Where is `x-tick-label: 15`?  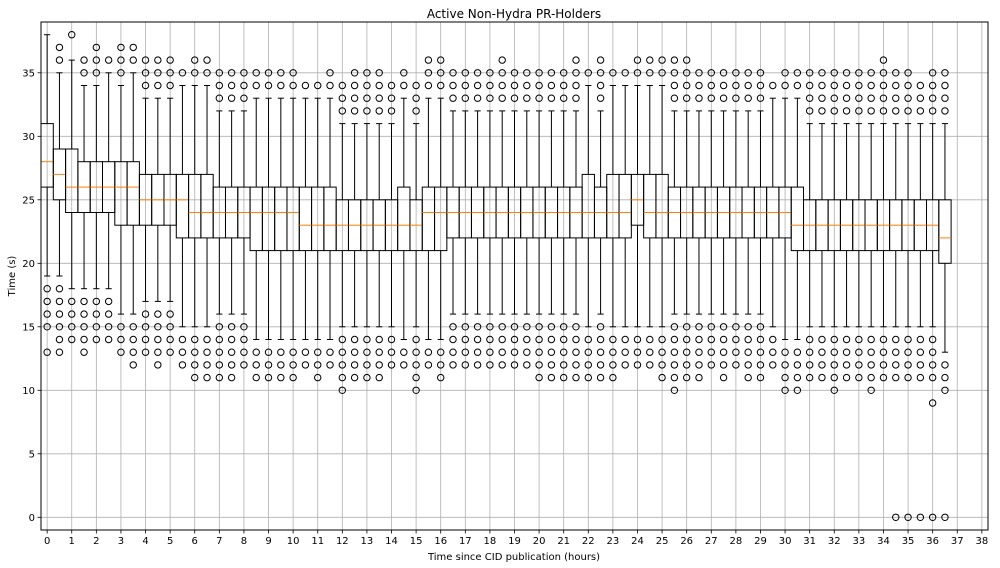
x-tick-label: 15 is located at coordinates (416, 541).